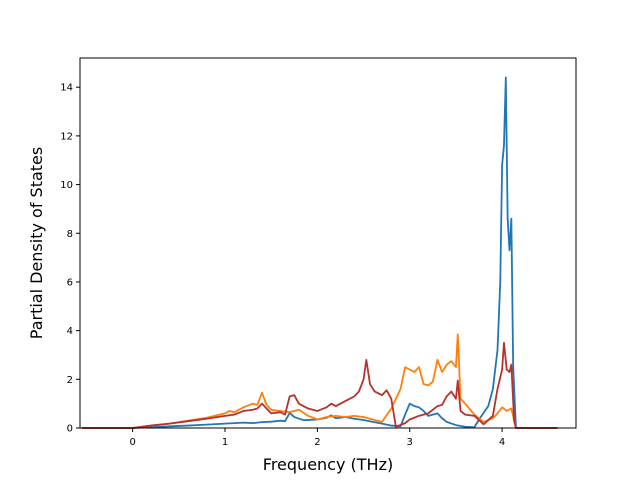 Image resolution: width=640 pixels, height=480 pixels. What do you see at coordinates (70, 282) in the screenshot?
I see `y-tick-label: 6` at bounding box center [70, 282].